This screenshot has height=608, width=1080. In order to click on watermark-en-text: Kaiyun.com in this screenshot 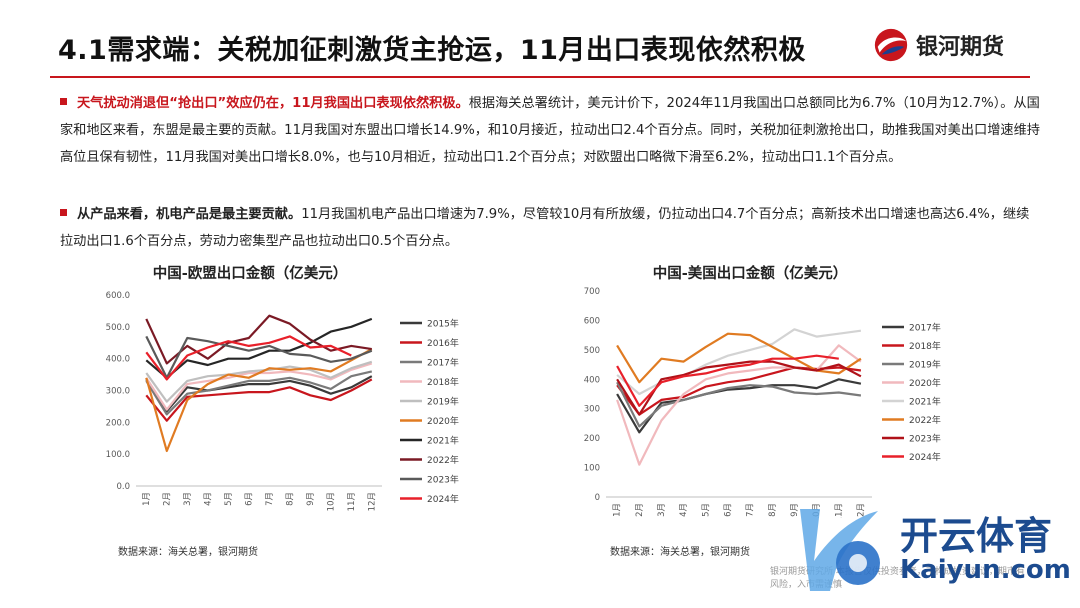, I will do `click(985, 570)`.